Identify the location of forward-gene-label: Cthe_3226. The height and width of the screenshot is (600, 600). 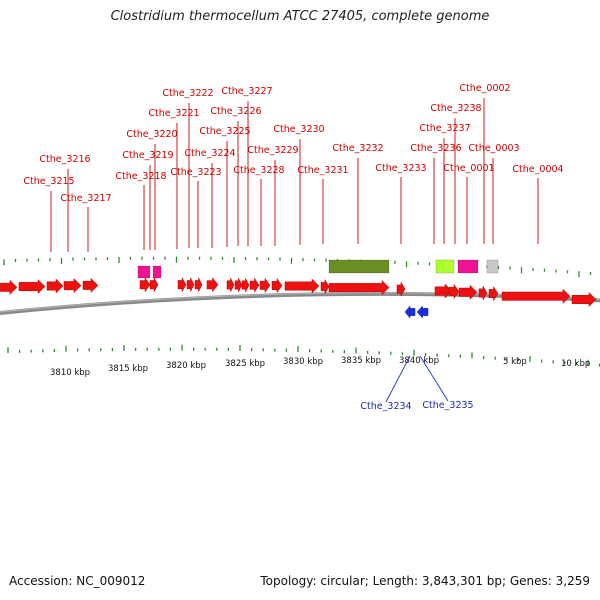
(235, 111).